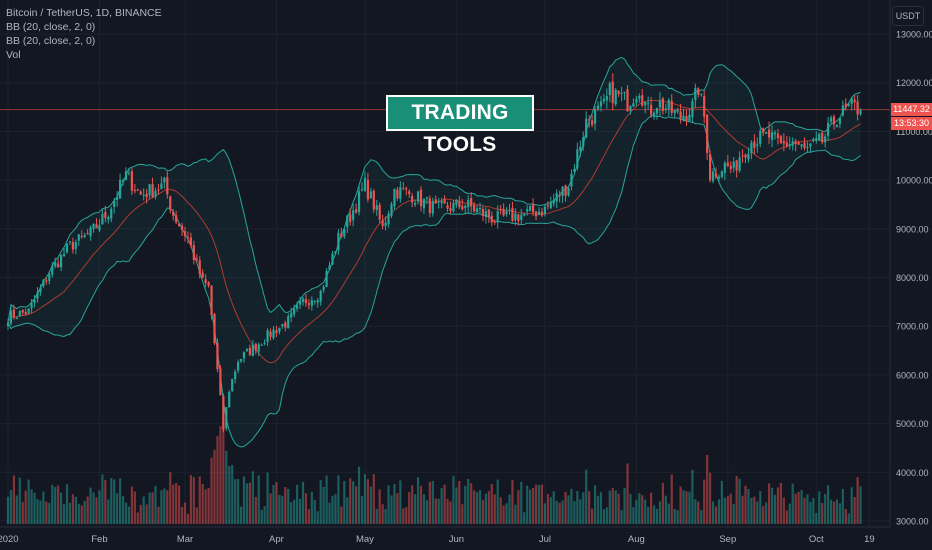 The height and width of the screenshot is (550, 932). I want to click on symbol-label: Bitcoin / TetherUS, 1D, BINANCE, so click(84, 13).